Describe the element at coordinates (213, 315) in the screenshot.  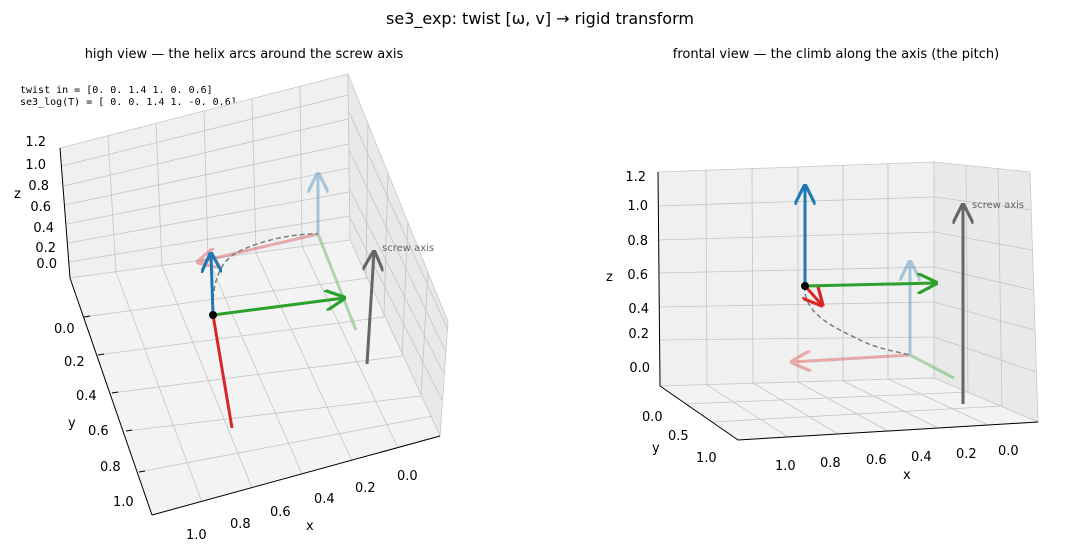
I see `chart-left-origin-dot` at that location.